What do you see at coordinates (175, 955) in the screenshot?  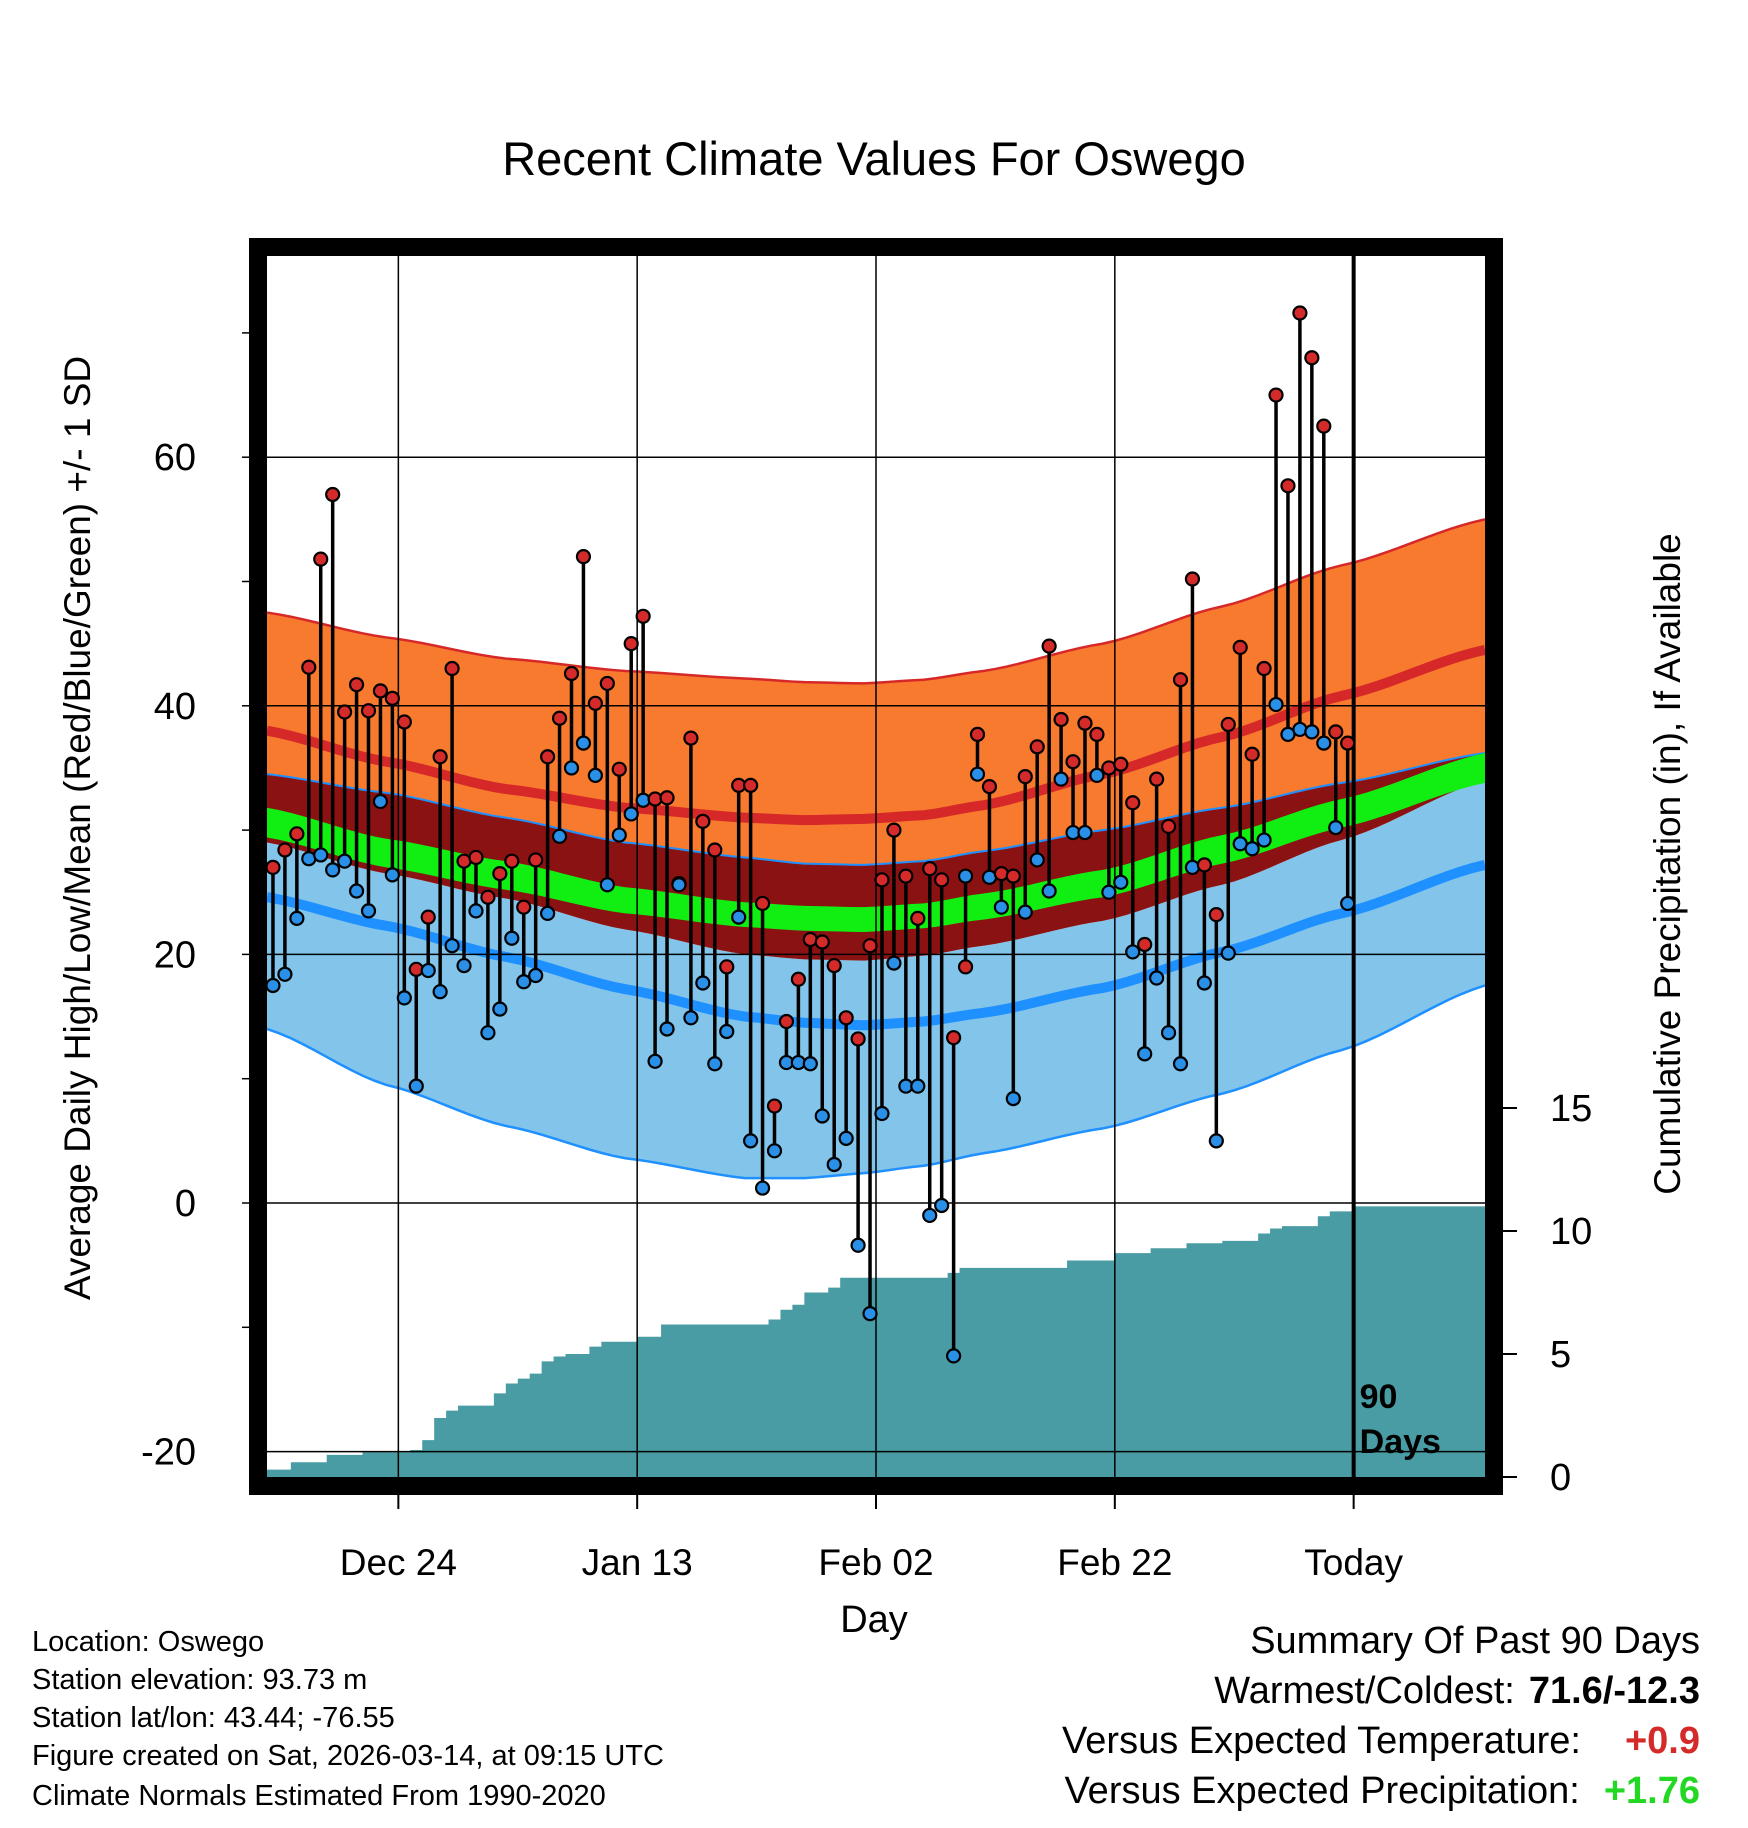 I see `y-tick-label: 20` at bounding box center [175, 955].